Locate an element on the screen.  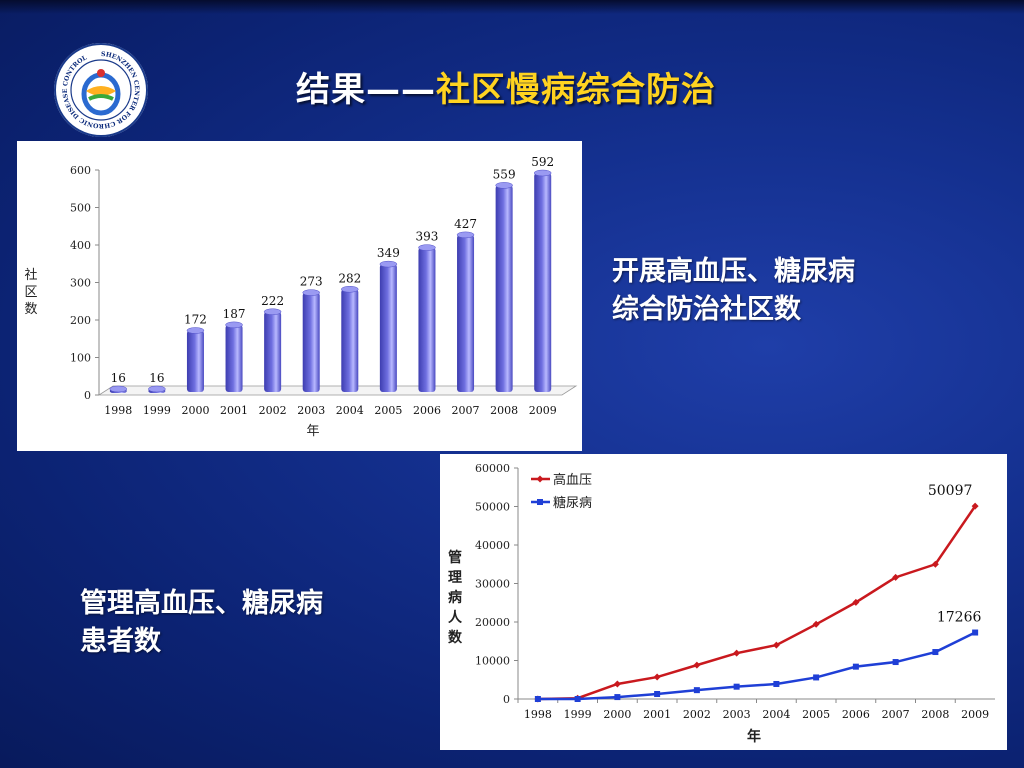
x-tick-label: 2004 is located at coordinates (350, 410).